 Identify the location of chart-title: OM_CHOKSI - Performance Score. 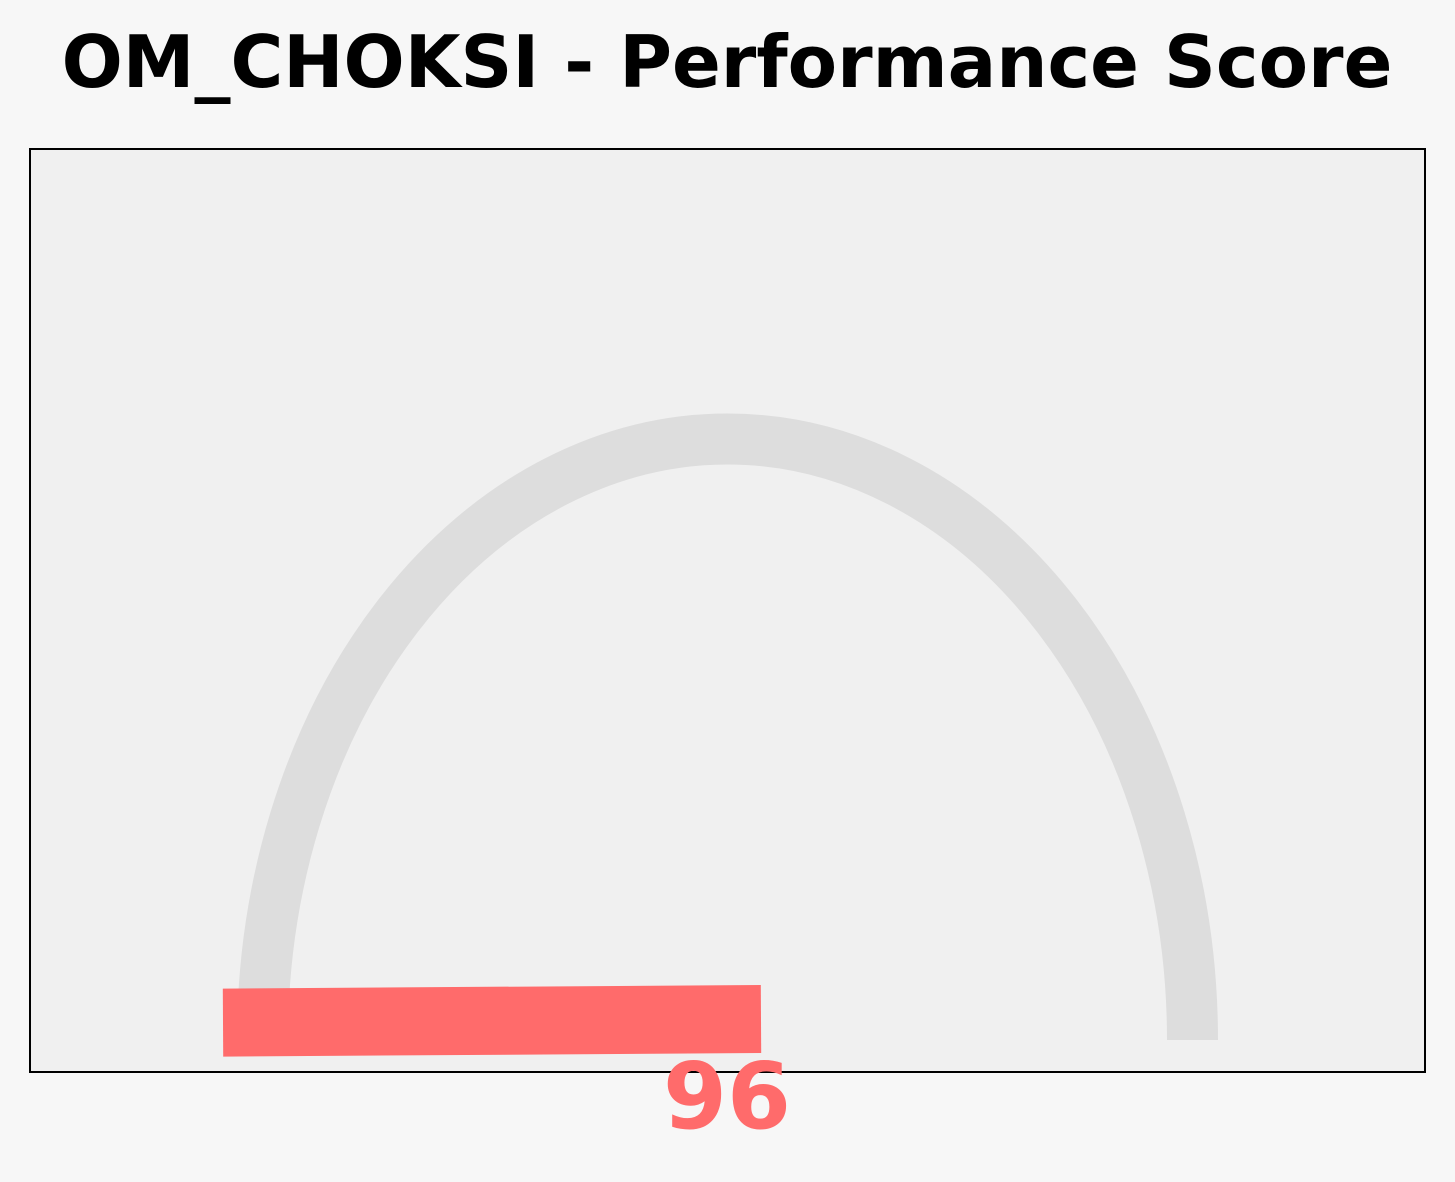
(727, 62).